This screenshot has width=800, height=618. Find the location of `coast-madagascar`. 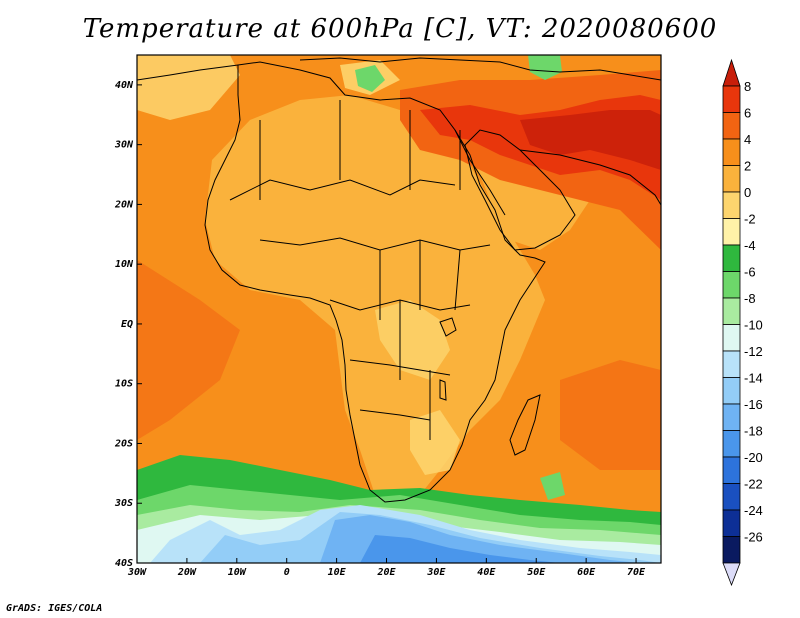

coast-madagascar is located at coordinates (525, 425).